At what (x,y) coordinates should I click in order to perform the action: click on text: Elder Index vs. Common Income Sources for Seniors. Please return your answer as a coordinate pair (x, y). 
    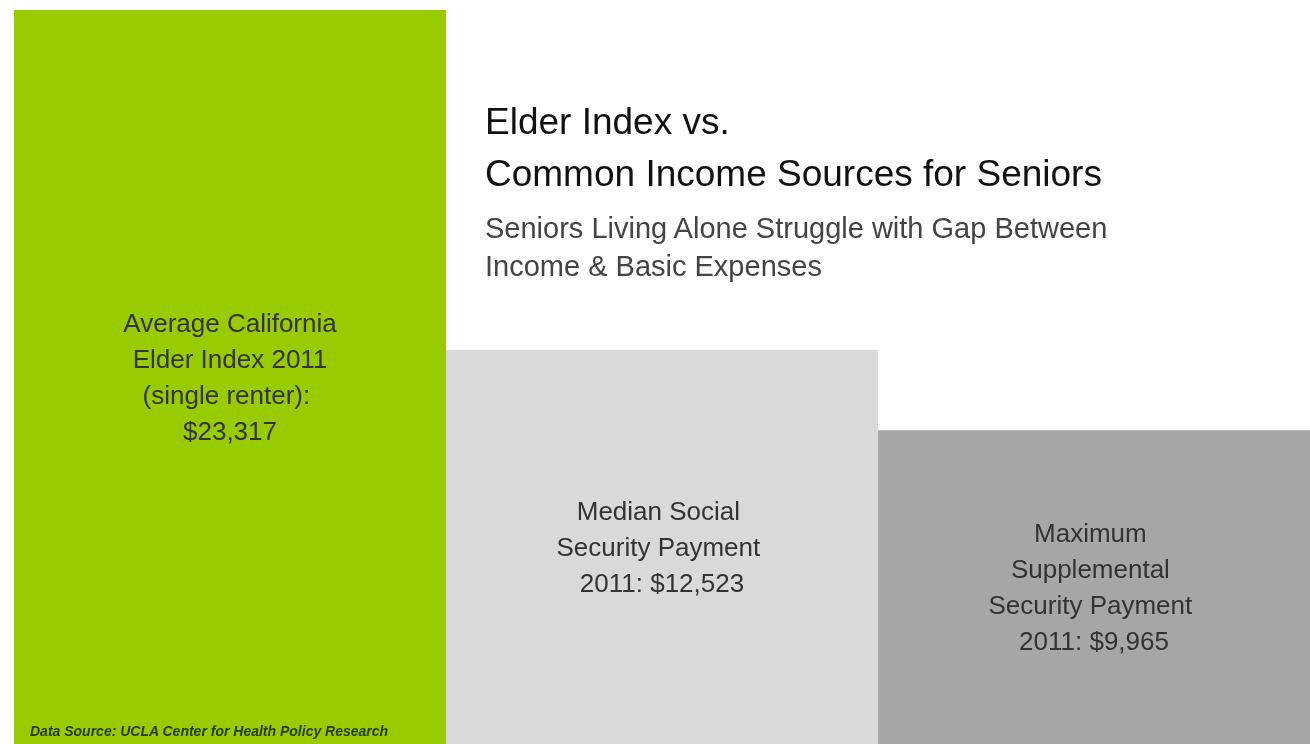
    Looking at the image, I should click on (793, 147).